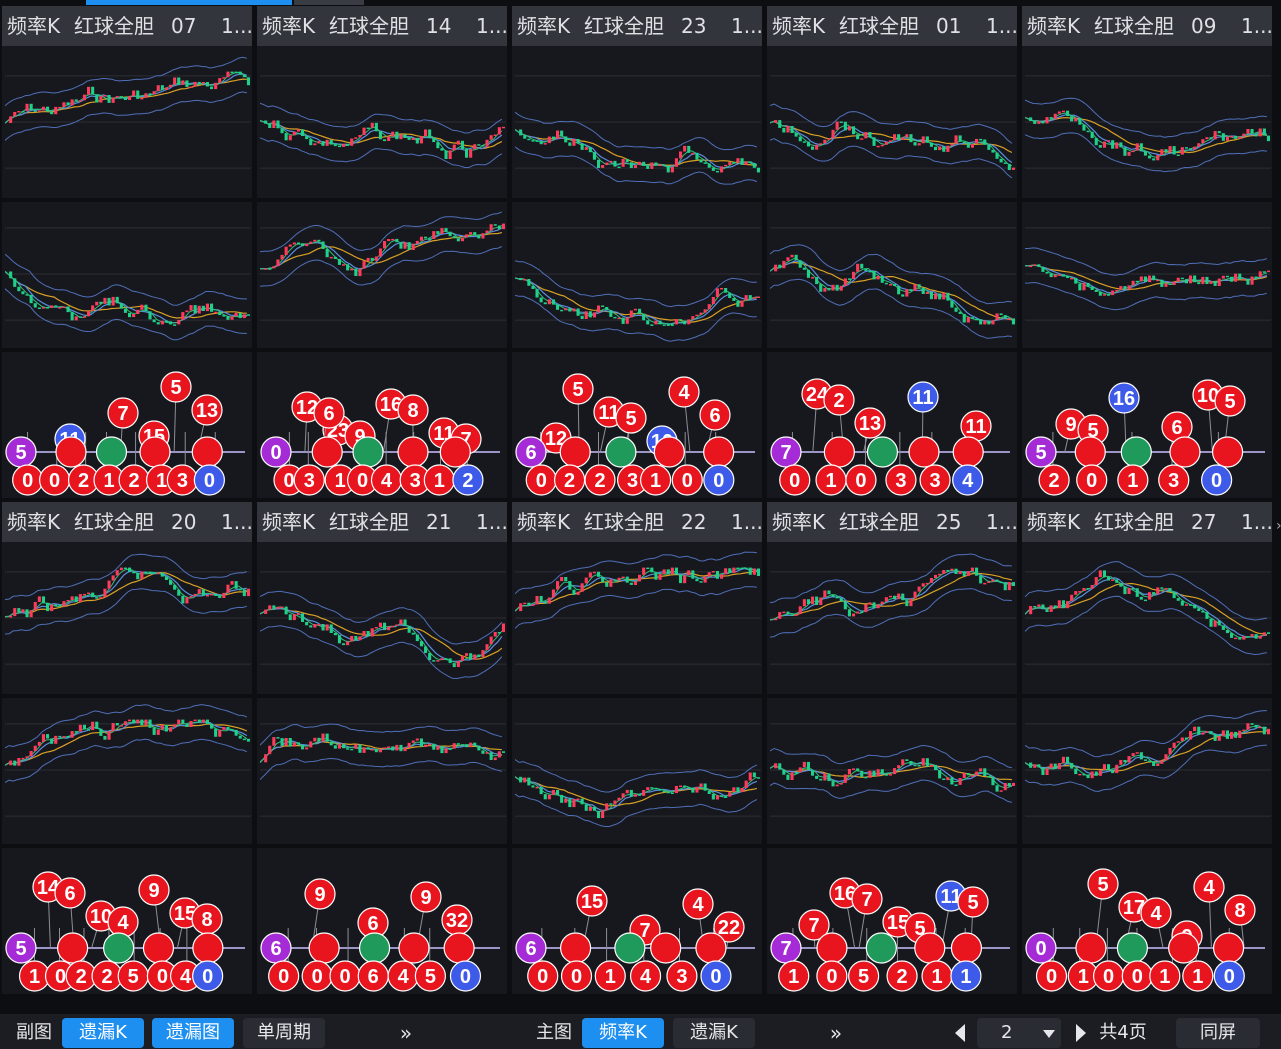 The width and height of the screenshot is (1281, 1049). Describe the element at coordinates (592, 902) in the screenshot. I see `svg-text: 15` at that location.